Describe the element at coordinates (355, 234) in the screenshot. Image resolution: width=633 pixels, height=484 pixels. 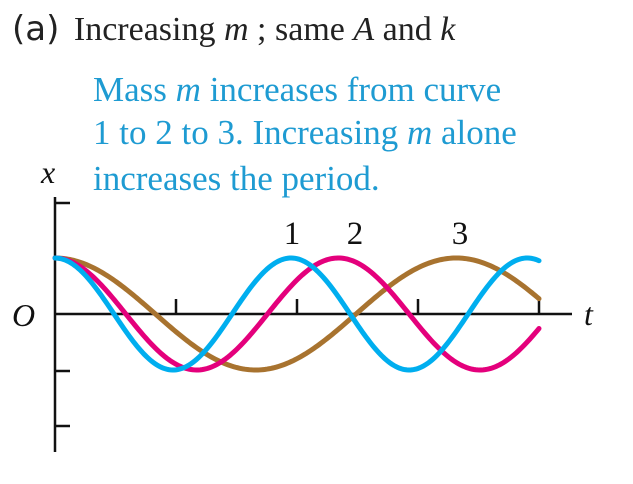
I see `curve-label-2: 2` at that location.